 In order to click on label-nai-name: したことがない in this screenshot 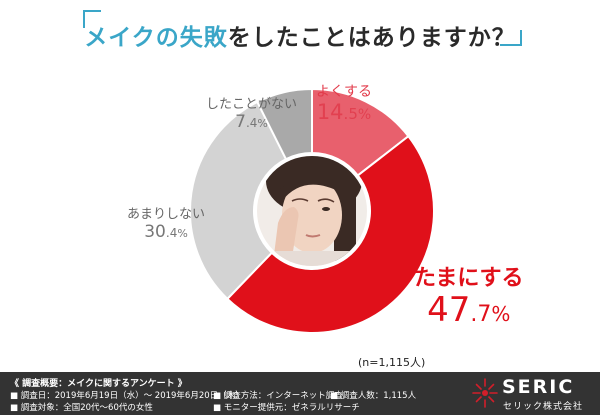, I will do `click(252, 104)`.